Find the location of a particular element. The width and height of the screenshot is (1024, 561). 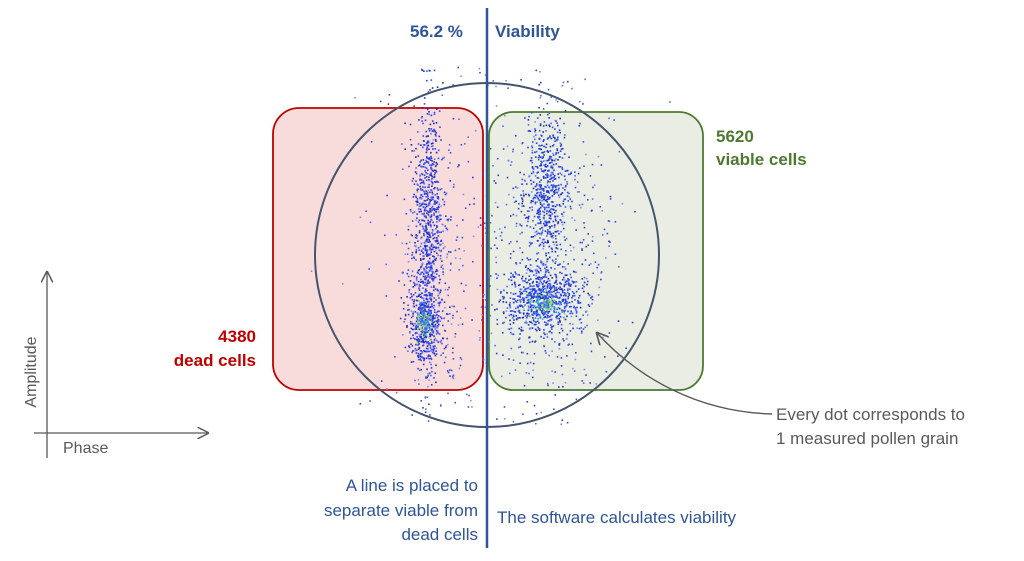

viable-cells-gate is located at coordinates (596, 251).